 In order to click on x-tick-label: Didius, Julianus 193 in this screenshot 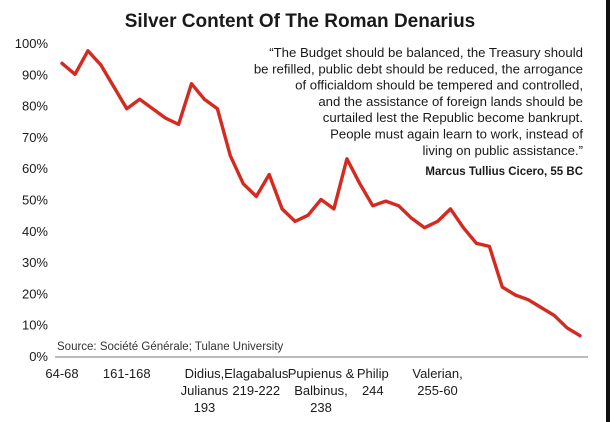, I will do `click(205, 390)`.